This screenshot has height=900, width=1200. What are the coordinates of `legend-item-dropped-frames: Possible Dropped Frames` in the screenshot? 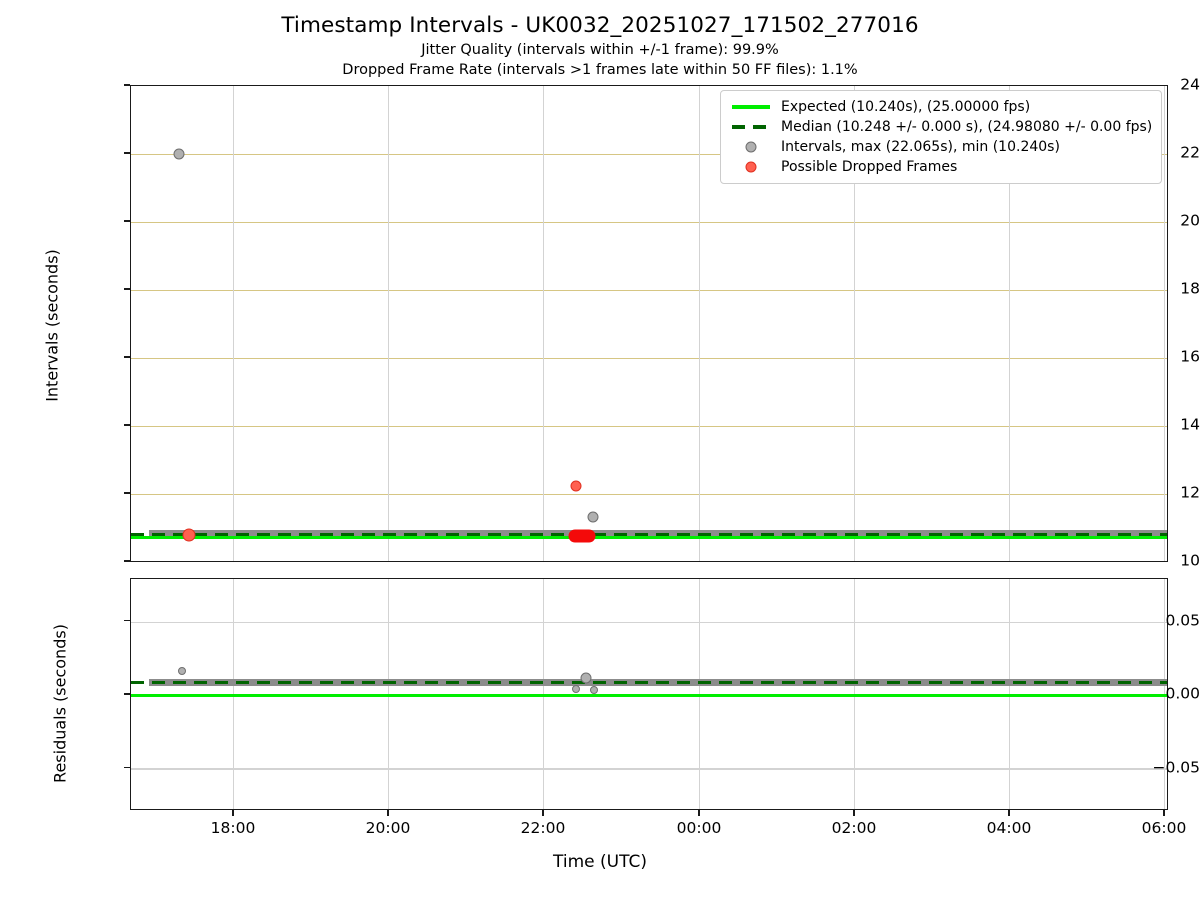 It's located at (940, 167).